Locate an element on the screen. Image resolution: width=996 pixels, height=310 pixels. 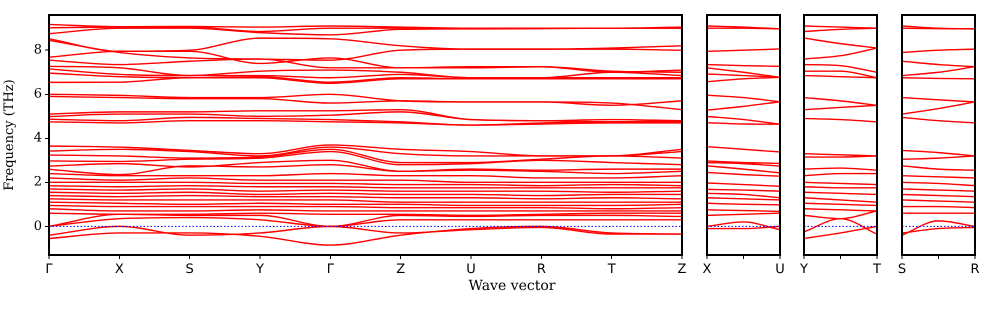
y-tick-label: 8 is located at coordinates (38, 50).